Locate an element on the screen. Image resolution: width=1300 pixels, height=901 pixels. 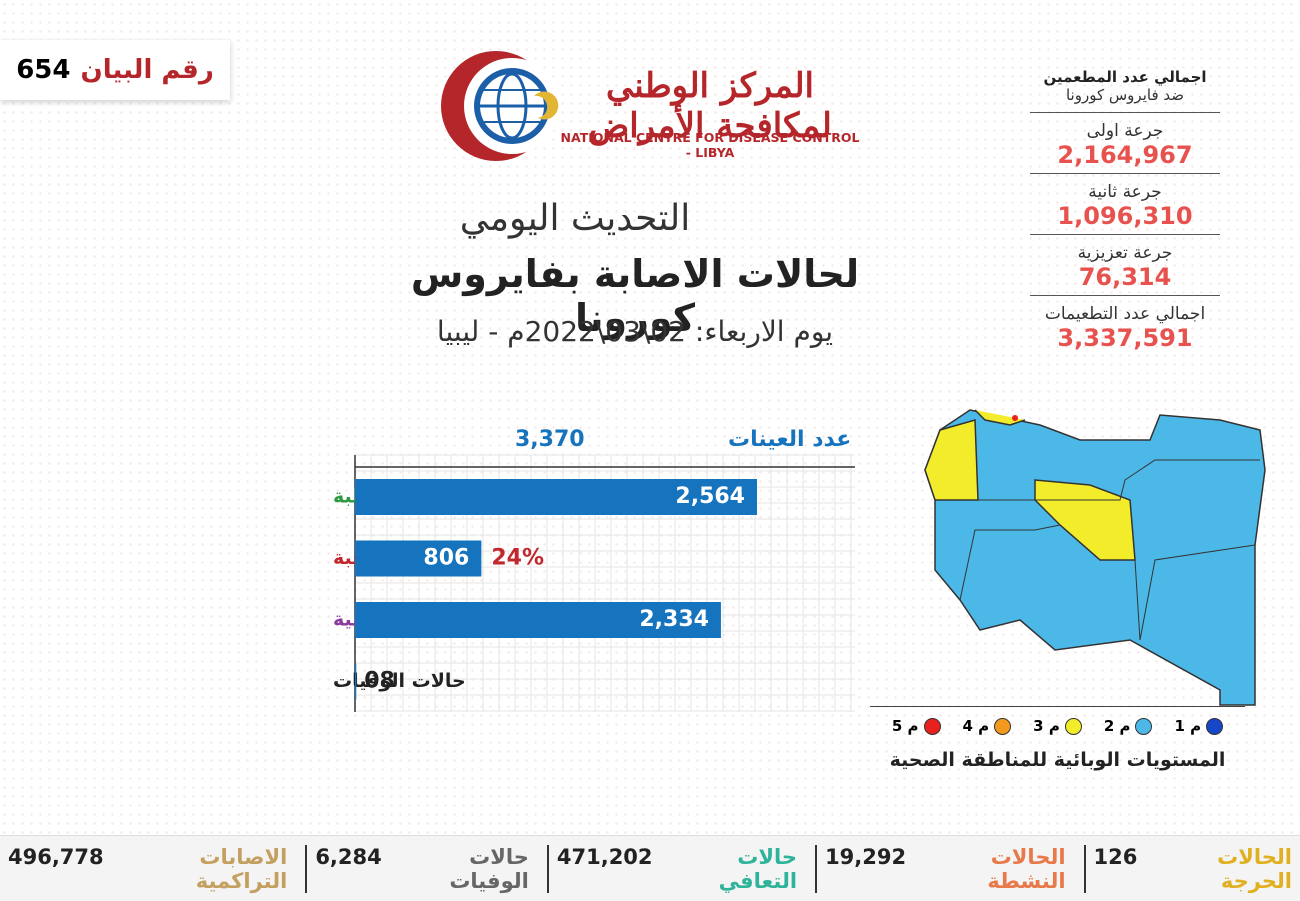
footer-label: الاصابات التراكمية is located at coordinates (241, 868).